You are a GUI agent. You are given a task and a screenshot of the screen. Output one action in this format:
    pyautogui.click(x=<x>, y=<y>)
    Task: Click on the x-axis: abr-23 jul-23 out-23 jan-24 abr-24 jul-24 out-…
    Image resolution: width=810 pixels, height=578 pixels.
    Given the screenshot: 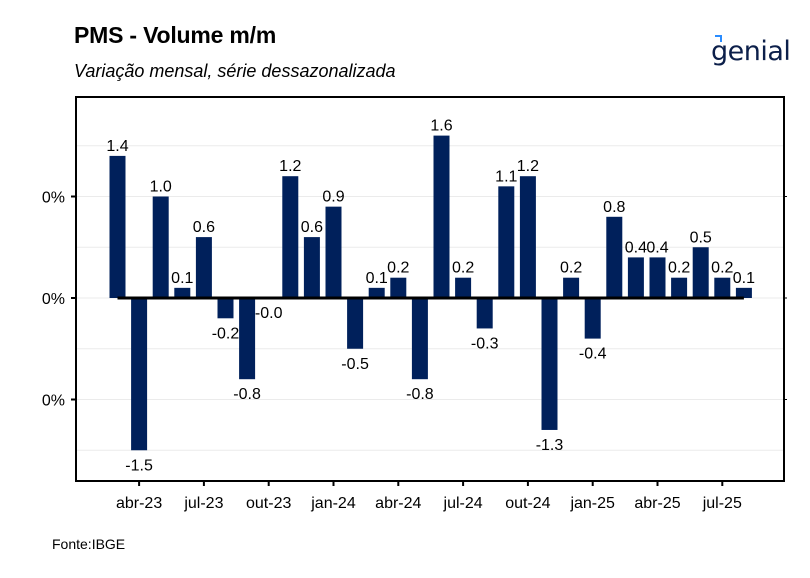 What is the action you would take?
    pyautogui.click(x=429, y=496)
    